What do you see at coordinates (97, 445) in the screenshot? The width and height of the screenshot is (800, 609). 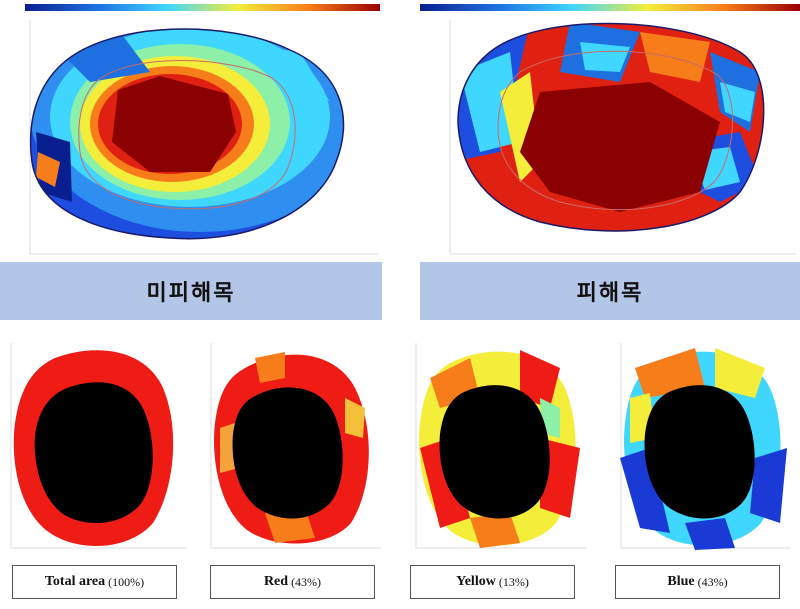 I see `ring-map-total-area` at bounding box center [97, 445].